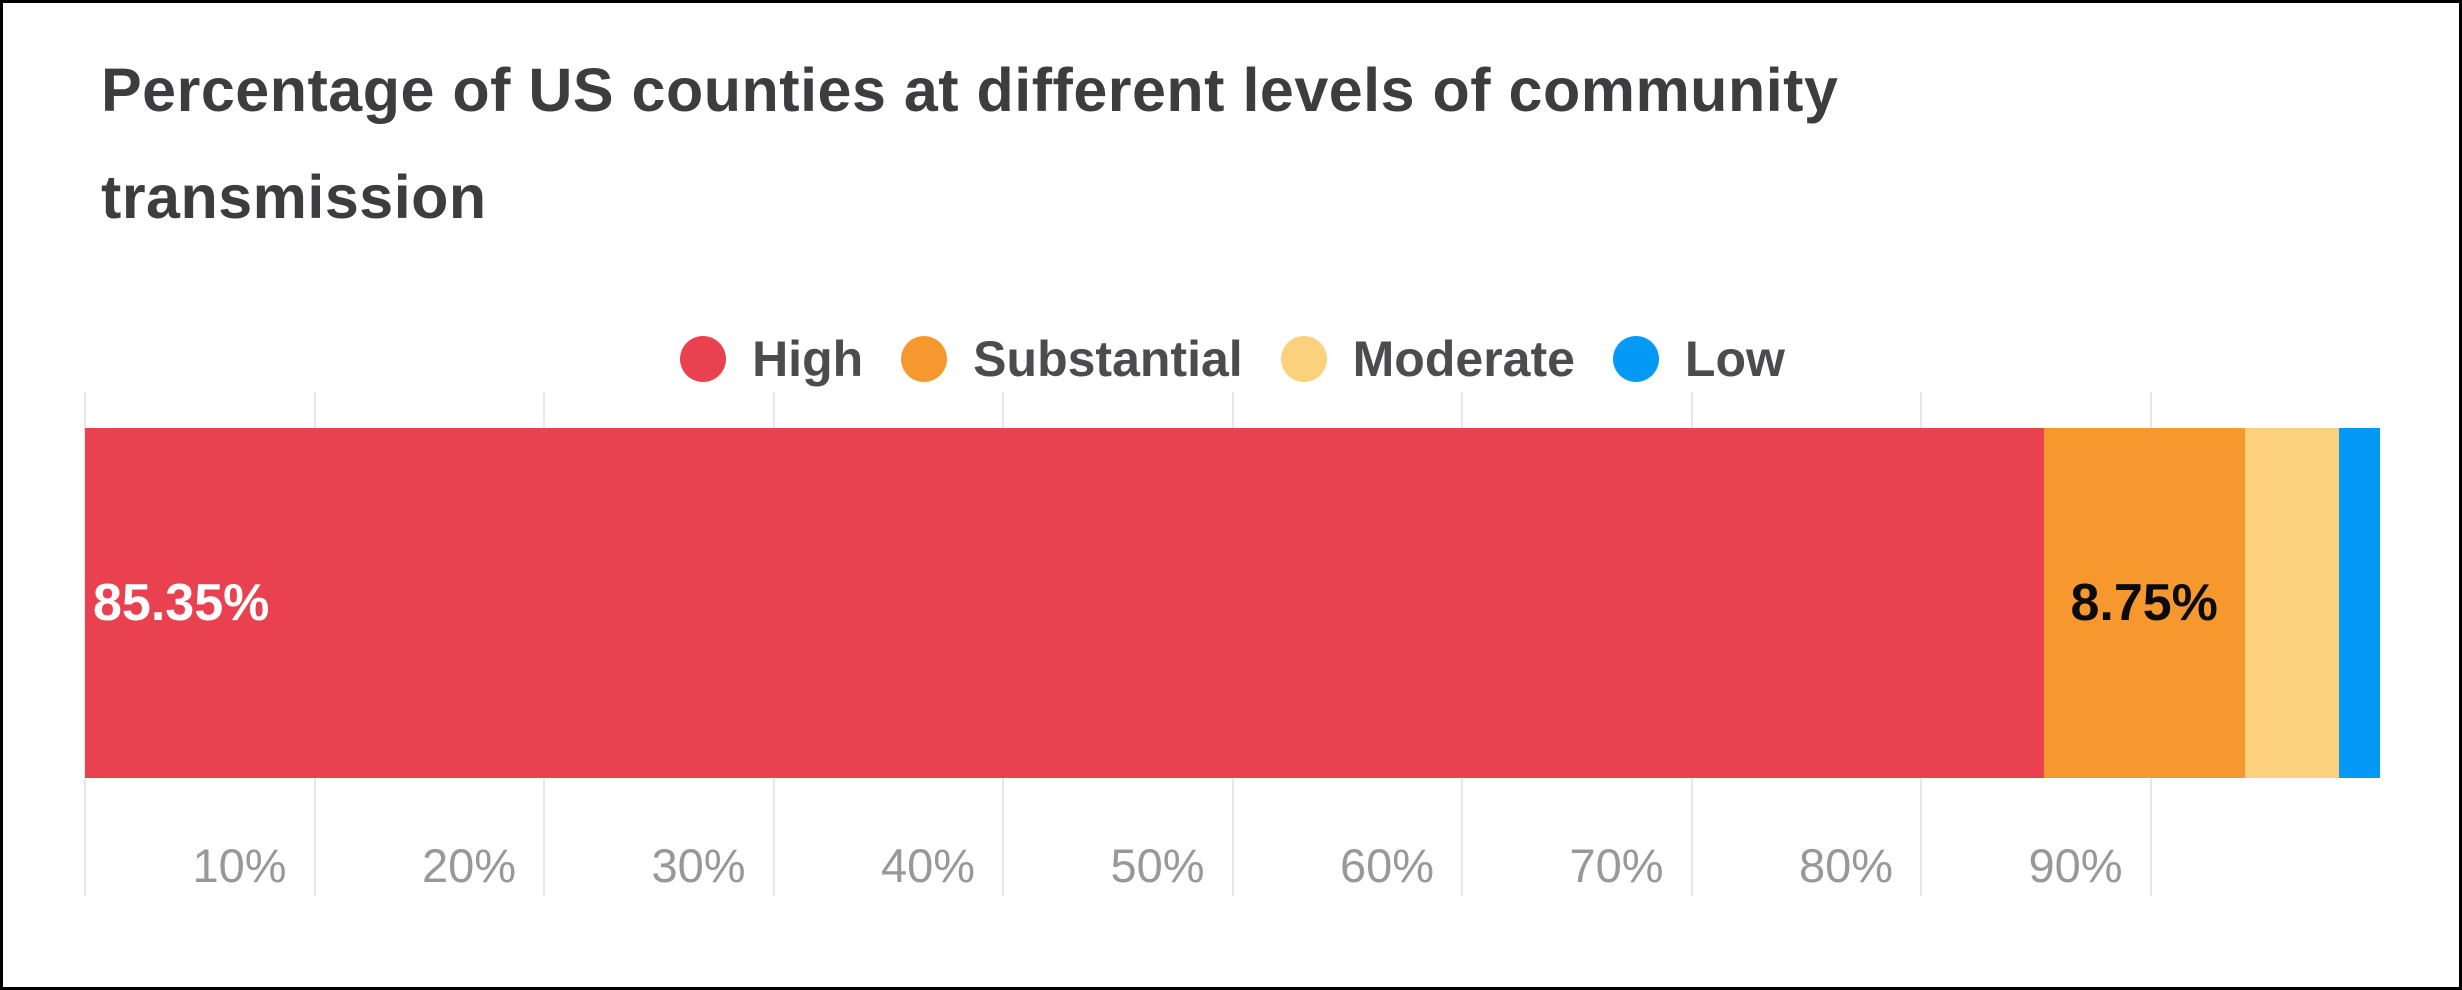  I want to click on legend-item-high: High, so click(771, 359).